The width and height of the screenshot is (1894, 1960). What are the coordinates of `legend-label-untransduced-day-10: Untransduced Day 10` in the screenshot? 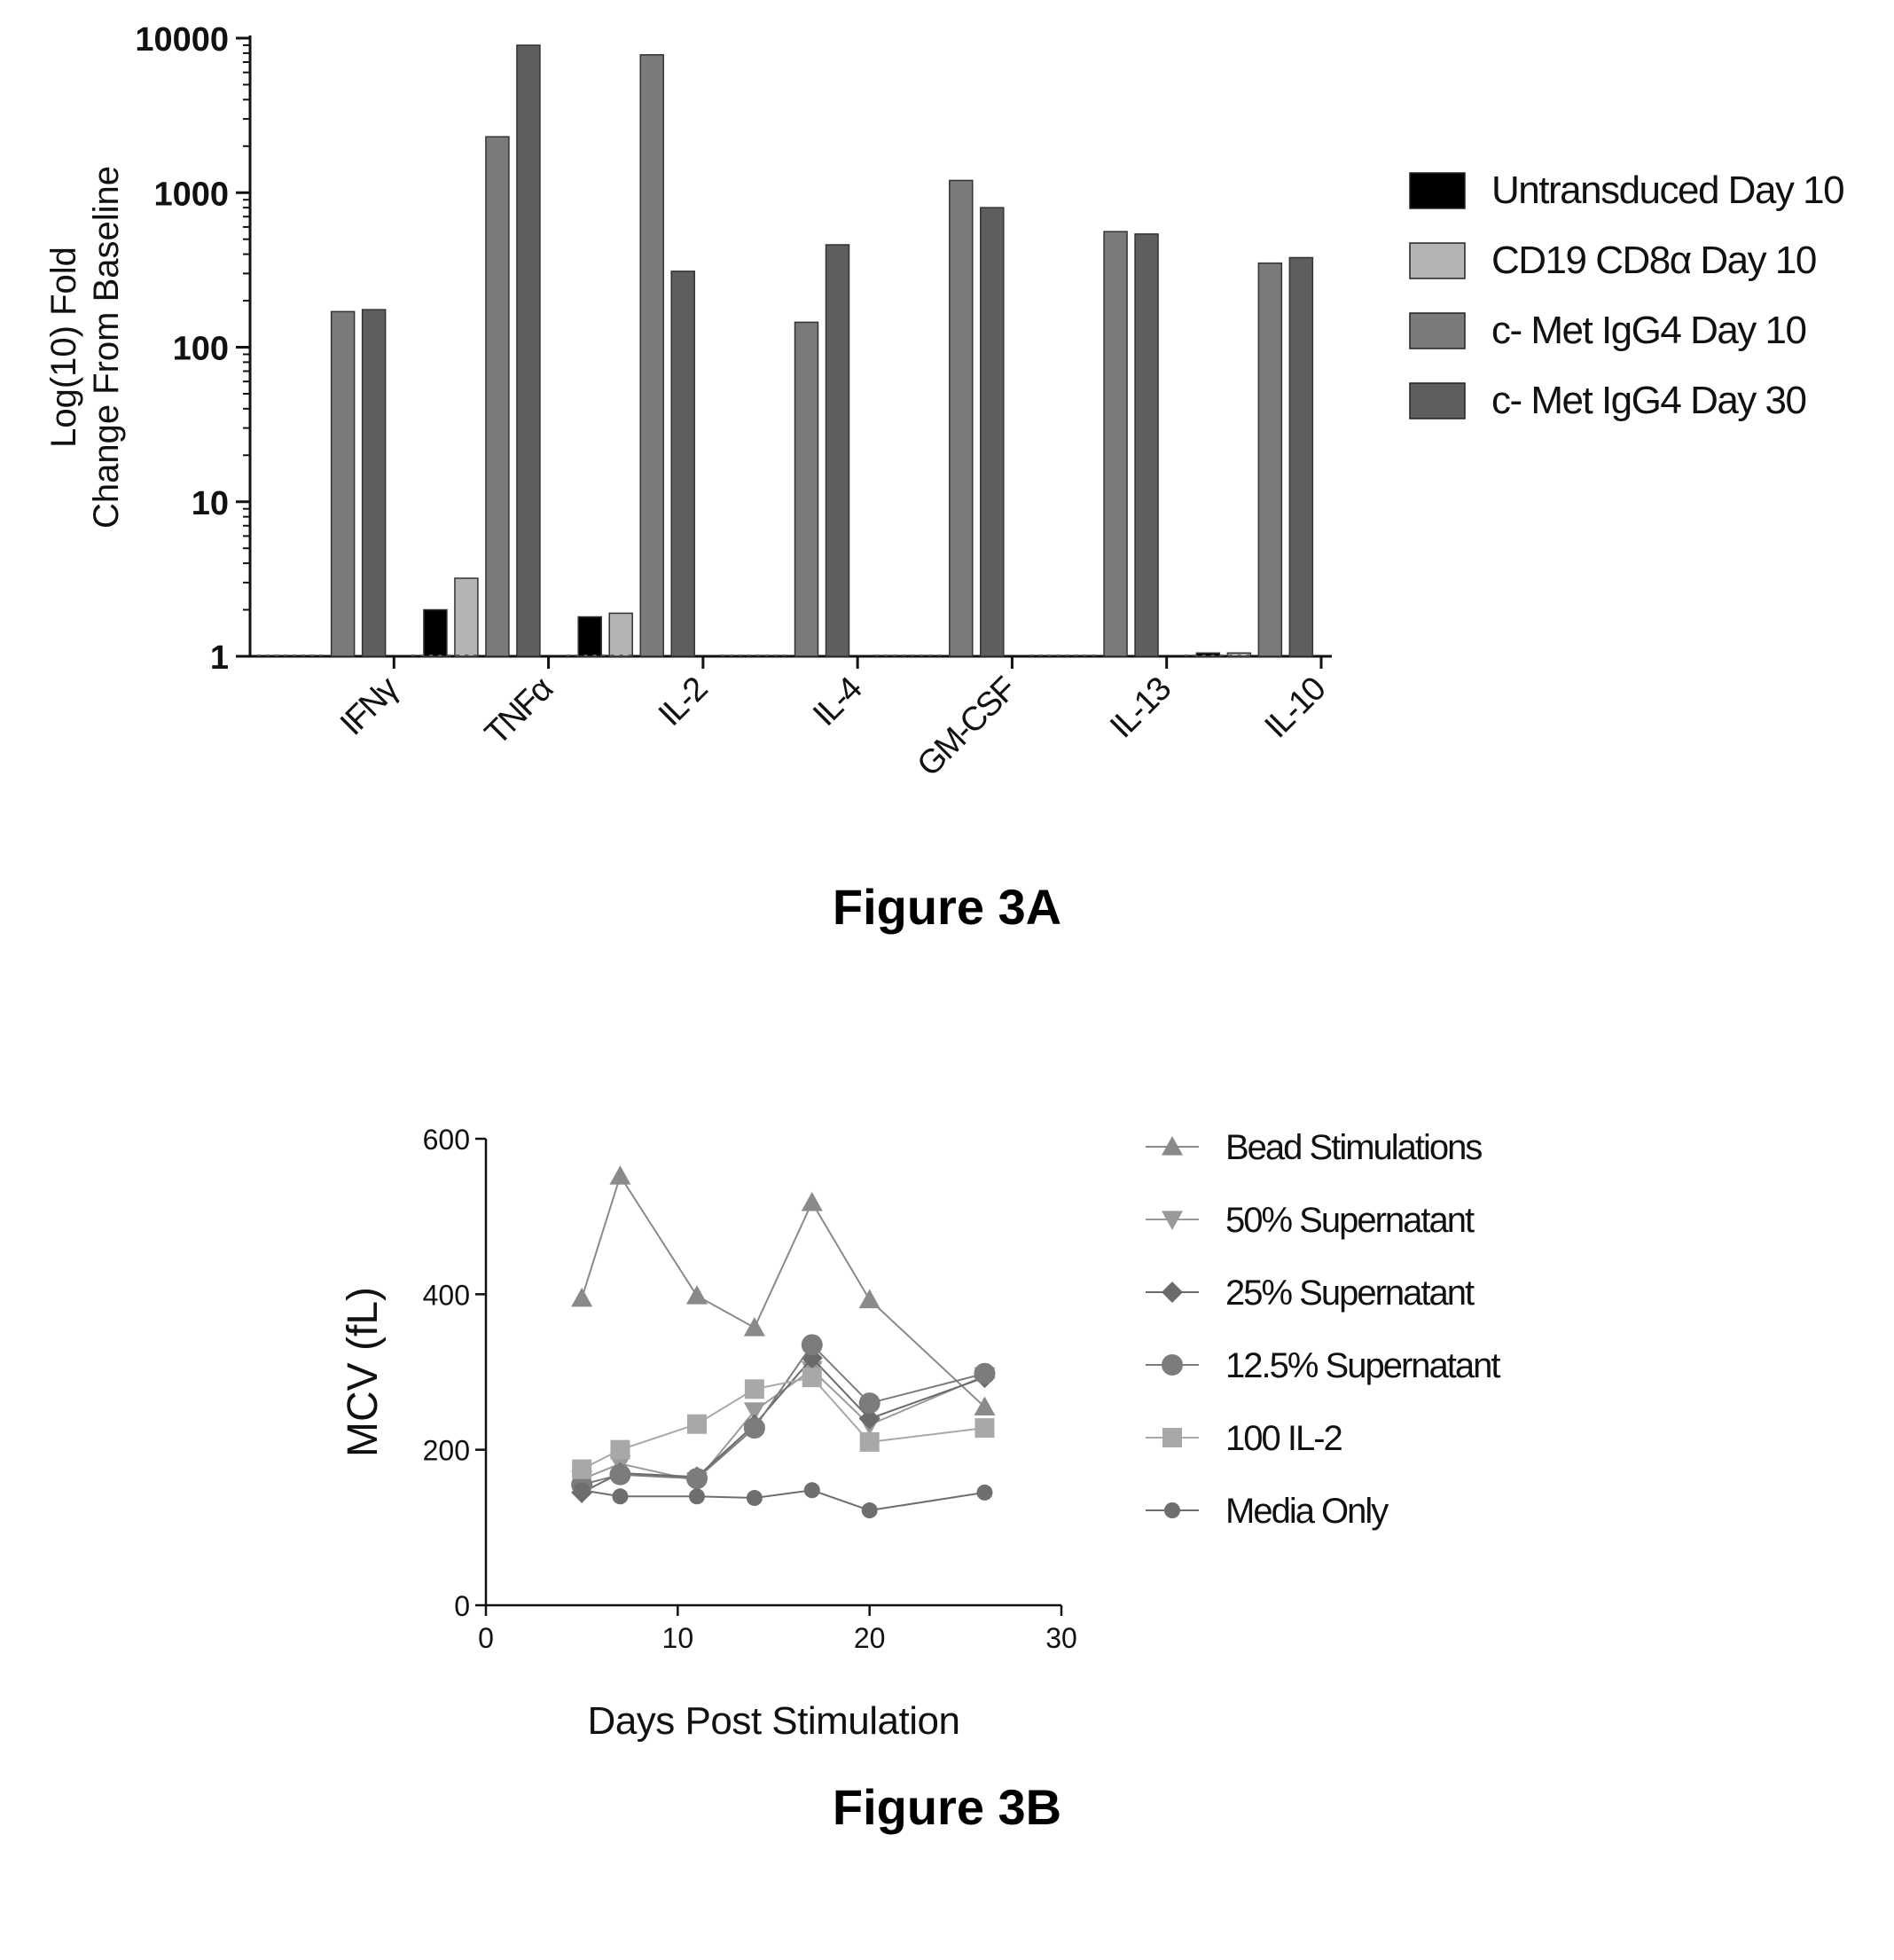 It's located at (1667, 190).